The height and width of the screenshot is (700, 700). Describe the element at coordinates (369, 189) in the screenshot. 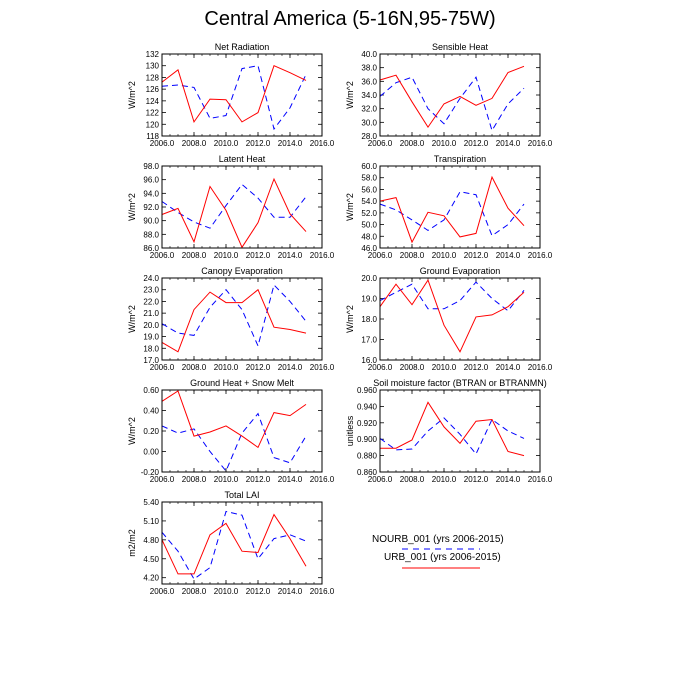

I see `y-tick-label: 56.0` at that location.